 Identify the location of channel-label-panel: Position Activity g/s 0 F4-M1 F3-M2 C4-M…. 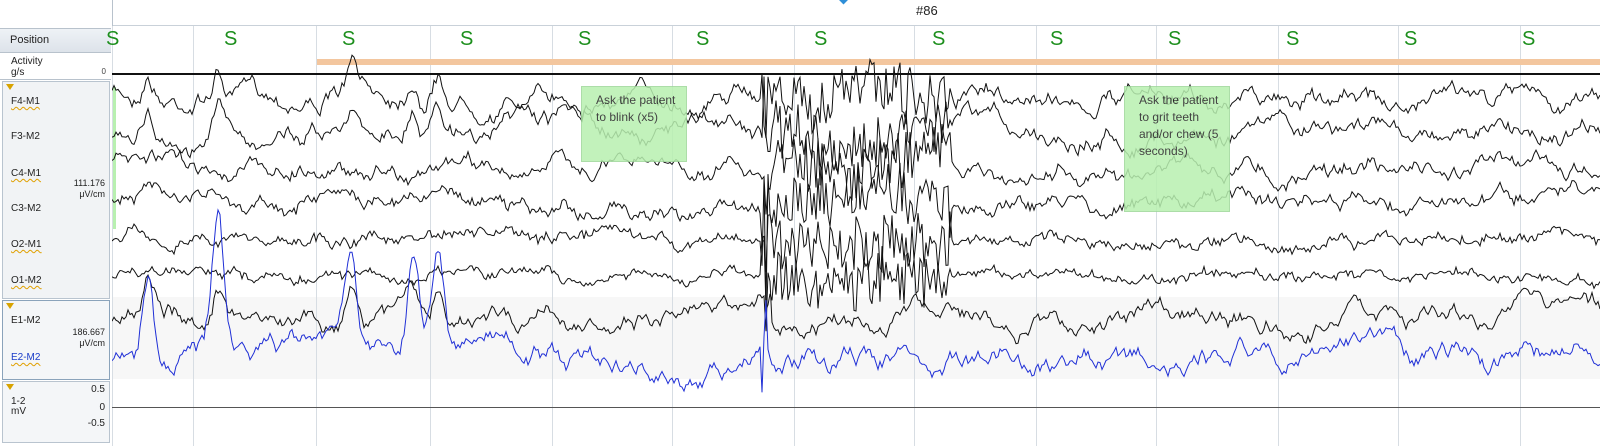
(56, 223).